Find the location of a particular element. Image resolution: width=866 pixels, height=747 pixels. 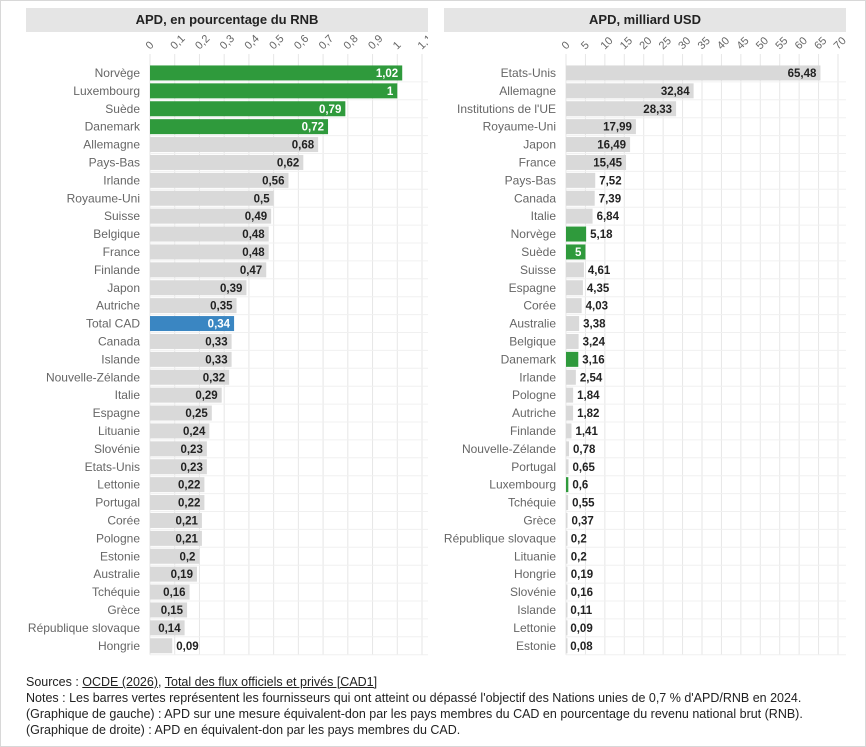

left-category-label: Royaume-Uni is located at coordinates (103, 198).